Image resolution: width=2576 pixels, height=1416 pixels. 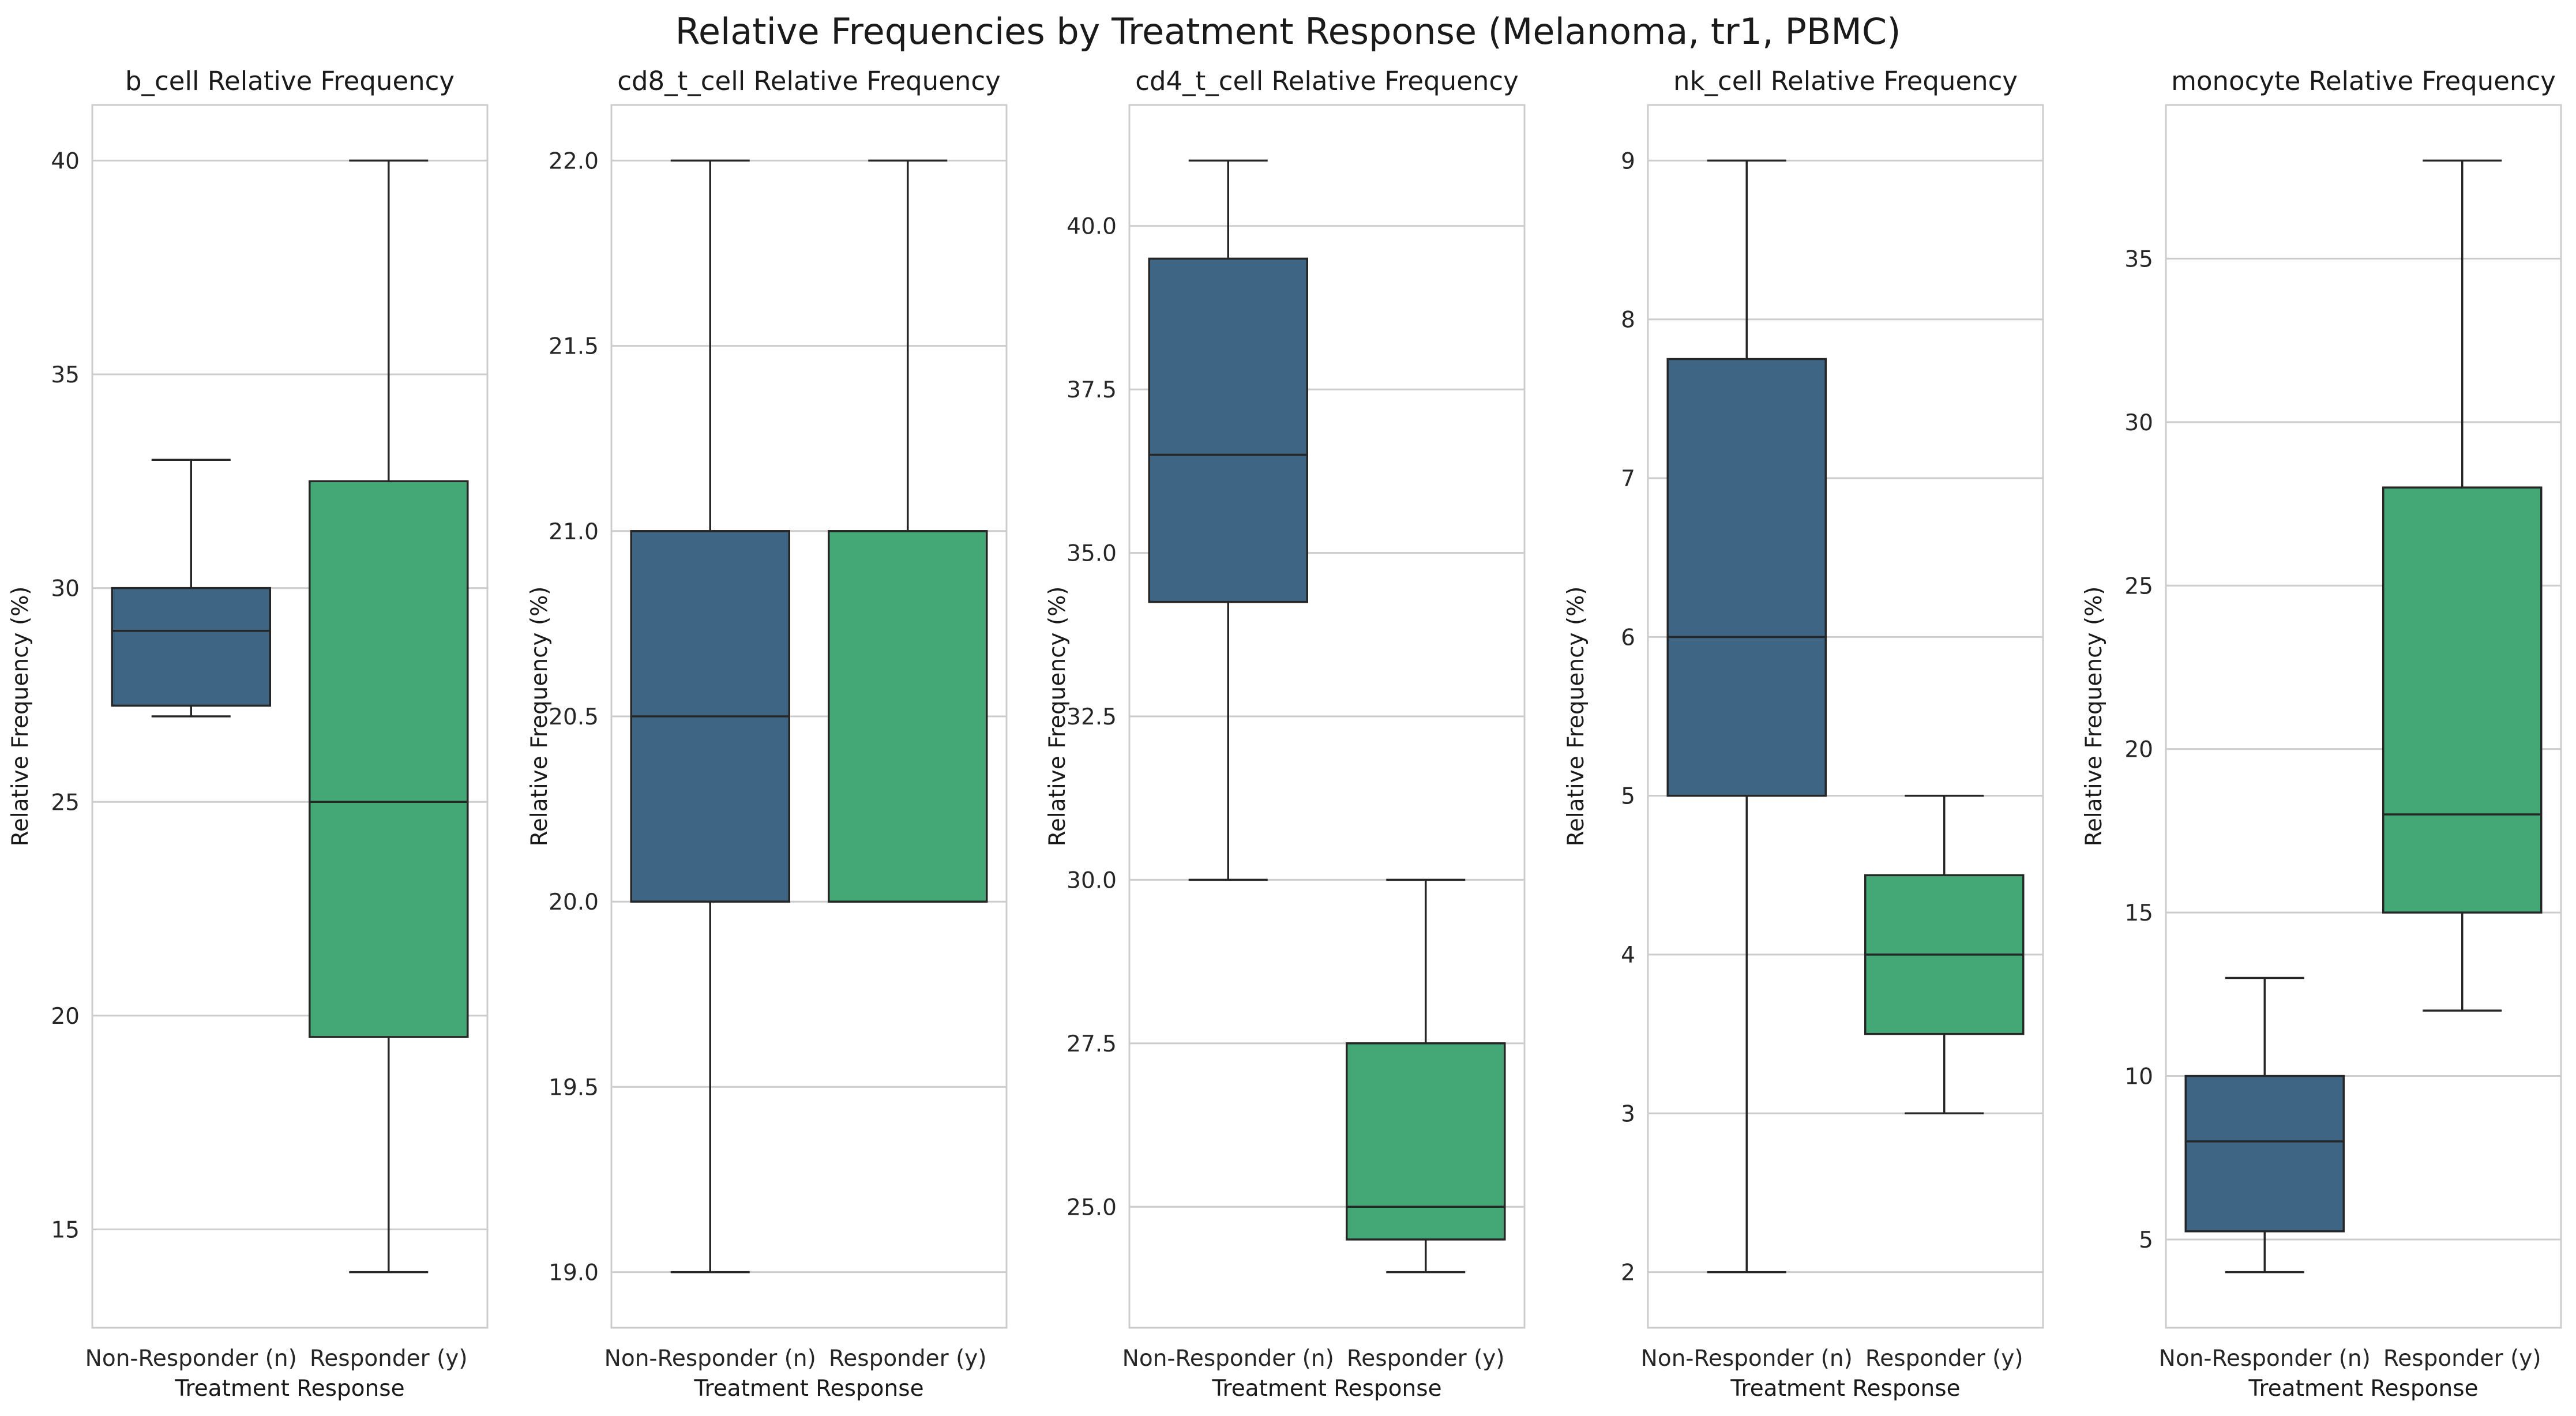 What do you see at coordinates (1092, 880) in the screenshot?
I see `y-tick-label: 30.0` at bounding box center [1092, 880].